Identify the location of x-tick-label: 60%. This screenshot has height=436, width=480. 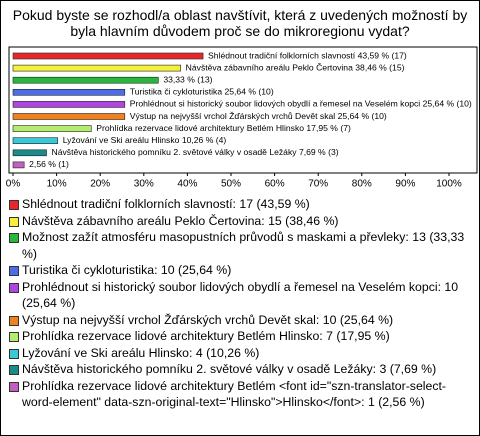
(275, 184).